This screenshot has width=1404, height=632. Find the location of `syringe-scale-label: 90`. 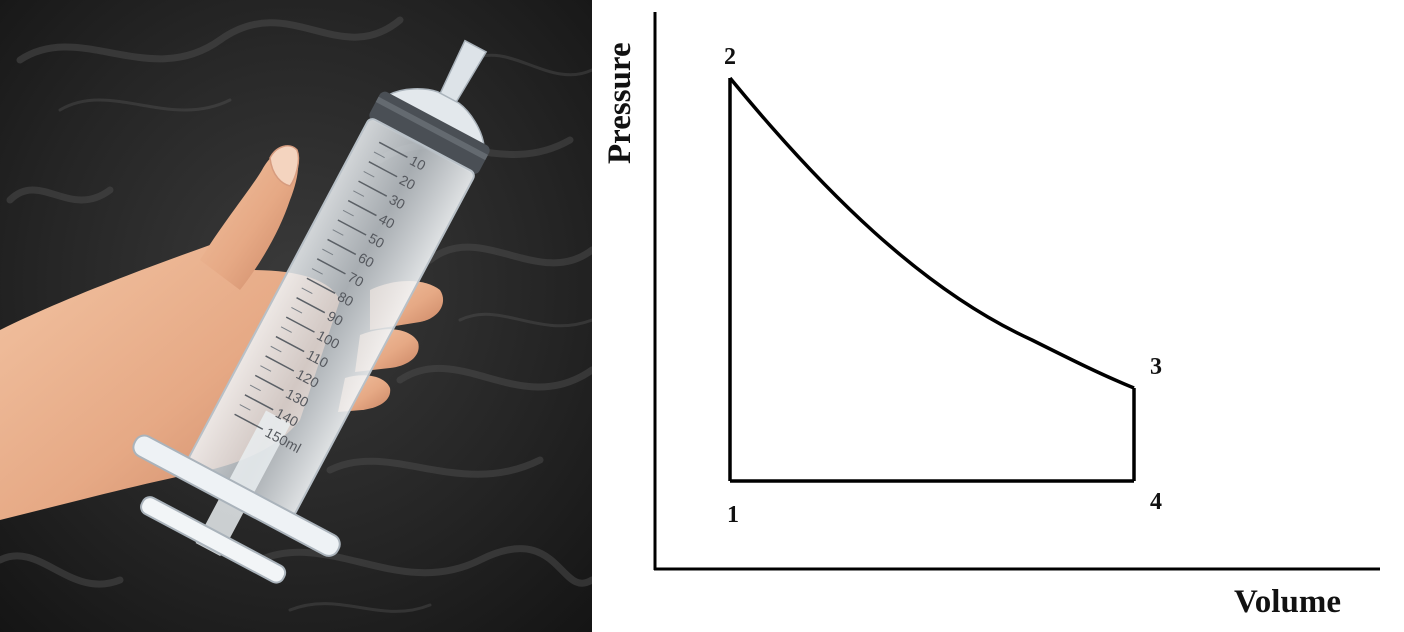

syringe-scale-label: 90 is located at coordinates (335, 319).